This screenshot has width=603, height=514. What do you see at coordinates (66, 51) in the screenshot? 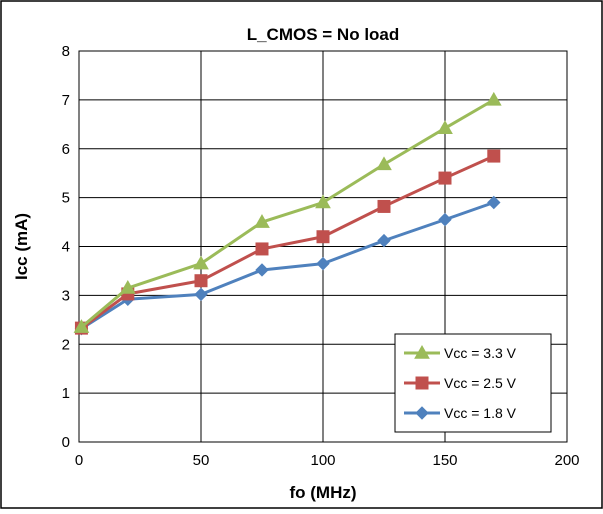
I see `y-tick-label: 8` at bounding box center [66, 51].